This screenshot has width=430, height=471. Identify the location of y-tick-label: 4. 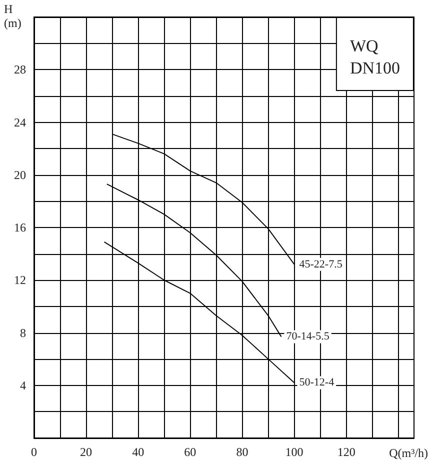
(23, 385).